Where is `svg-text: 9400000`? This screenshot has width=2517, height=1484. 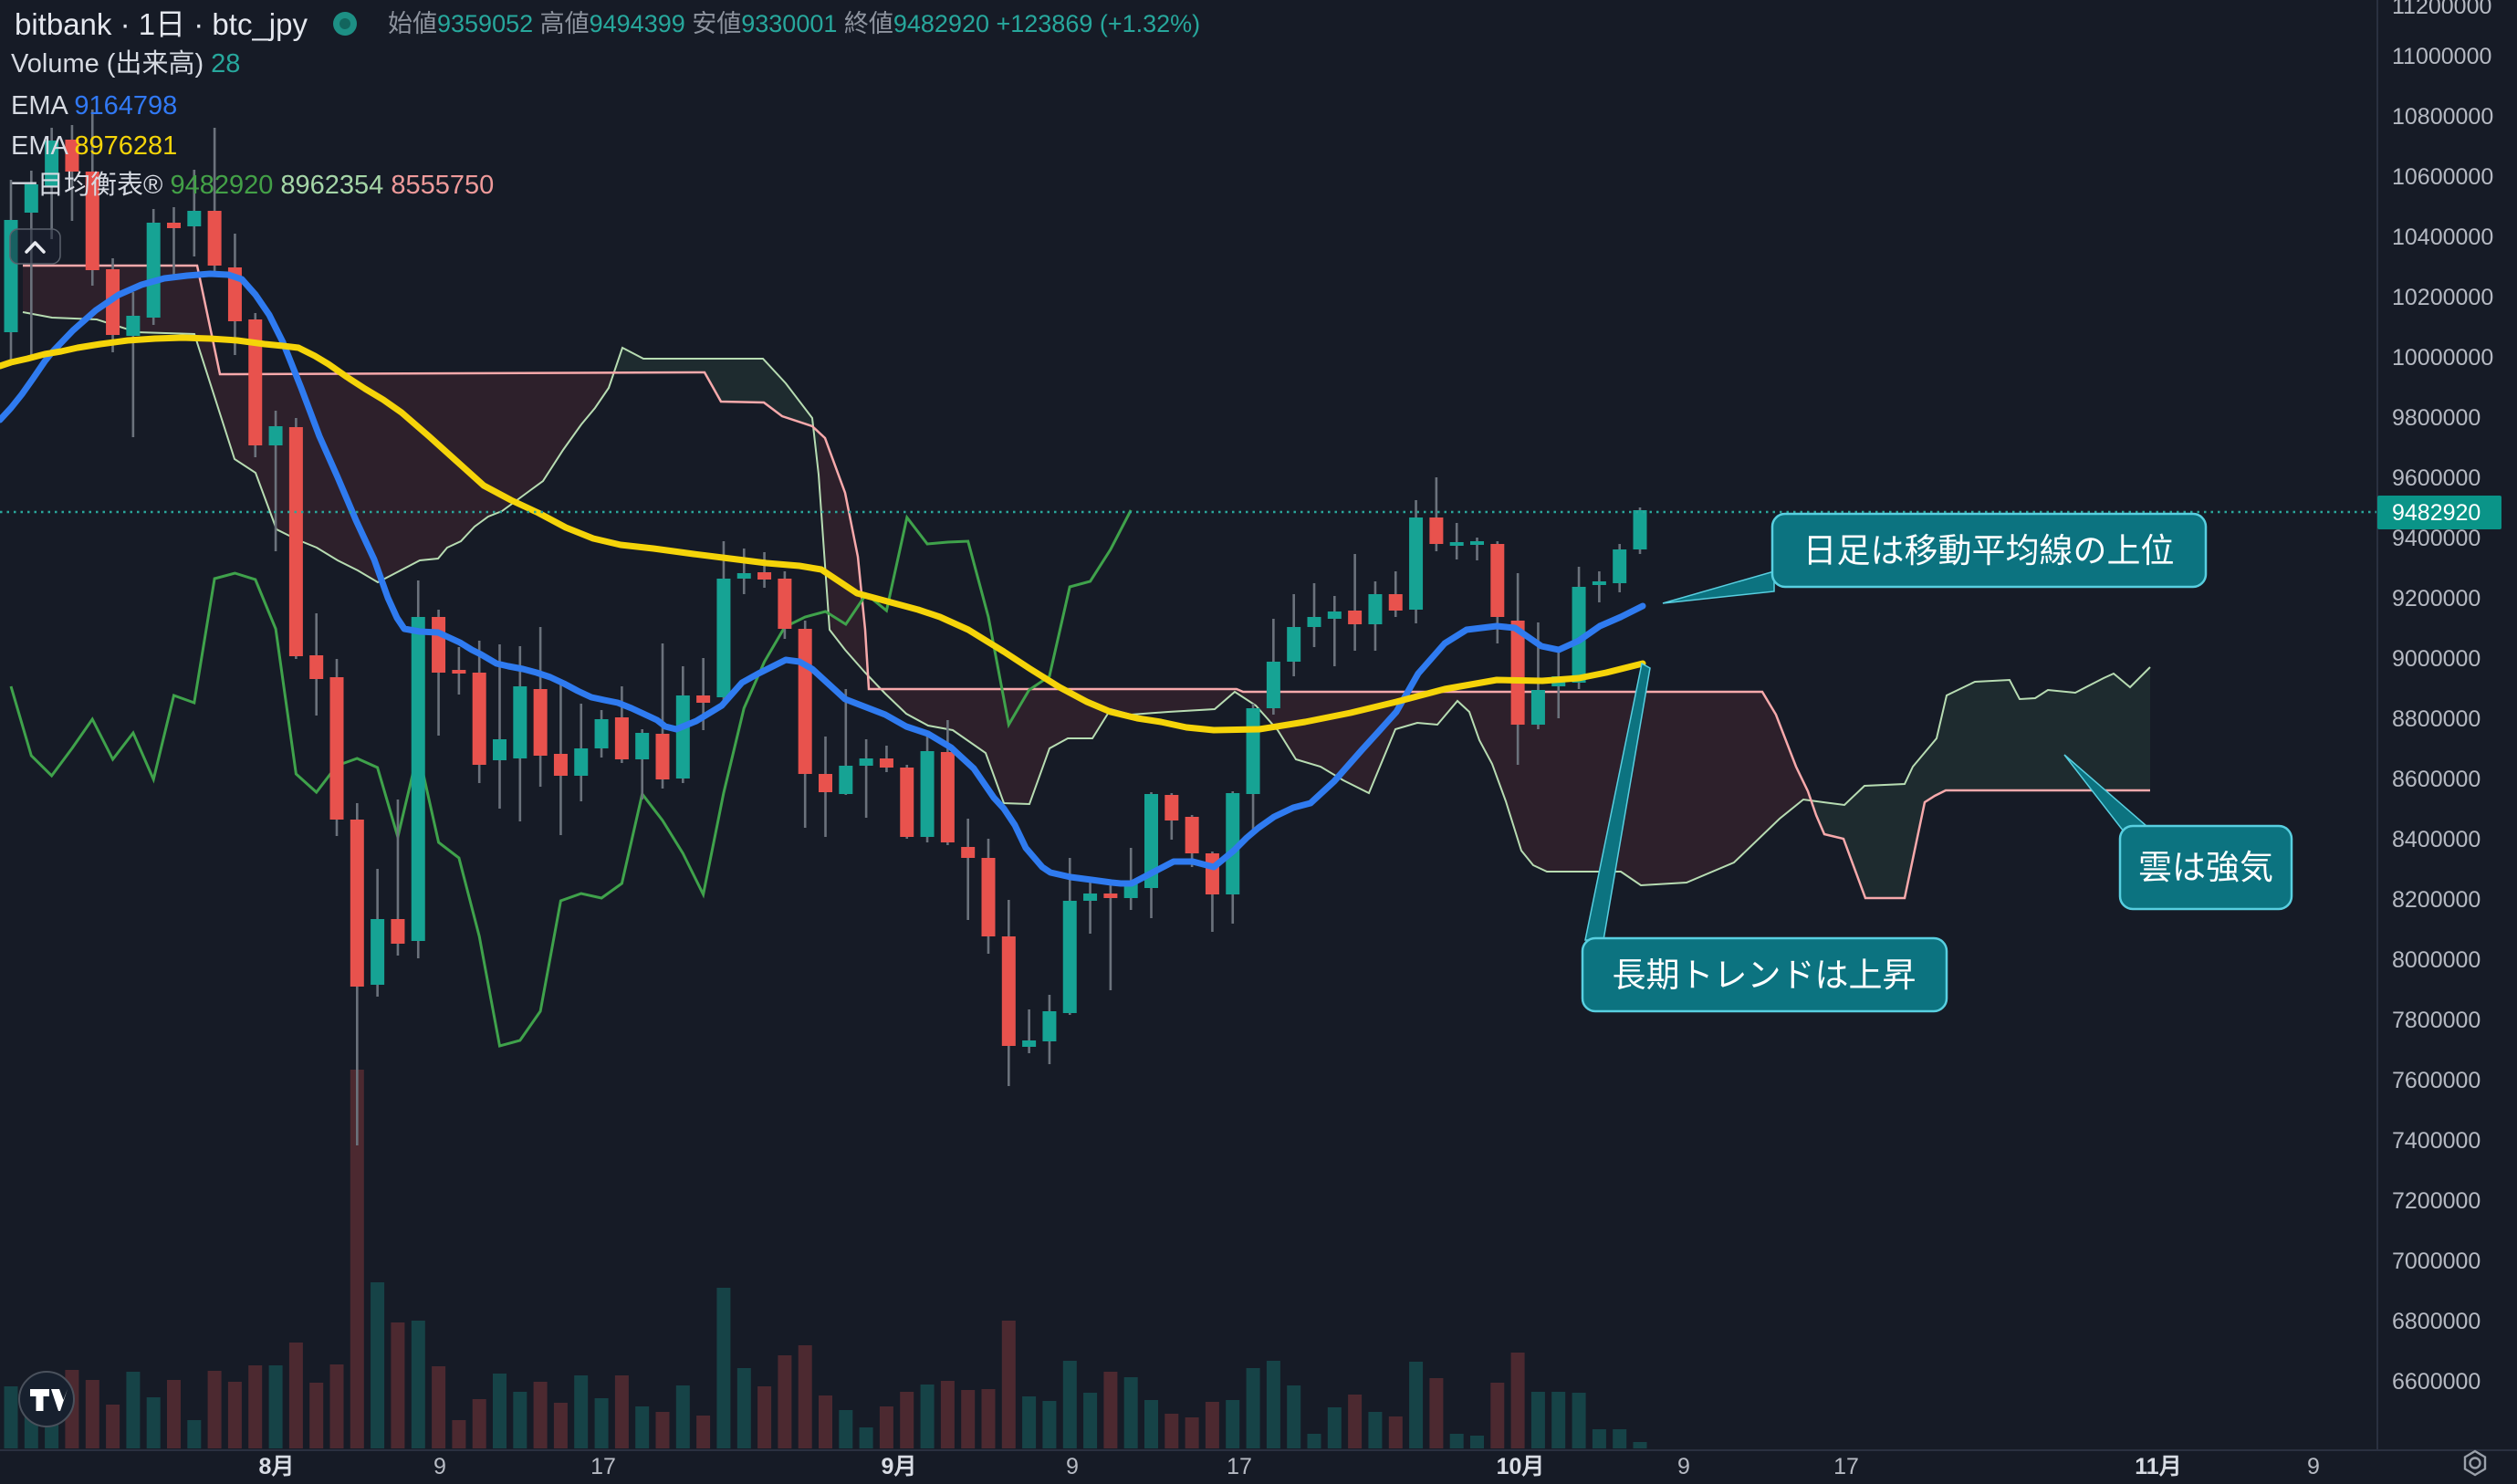 svg-text: 9400000 is located at coordinates (2436, 538).